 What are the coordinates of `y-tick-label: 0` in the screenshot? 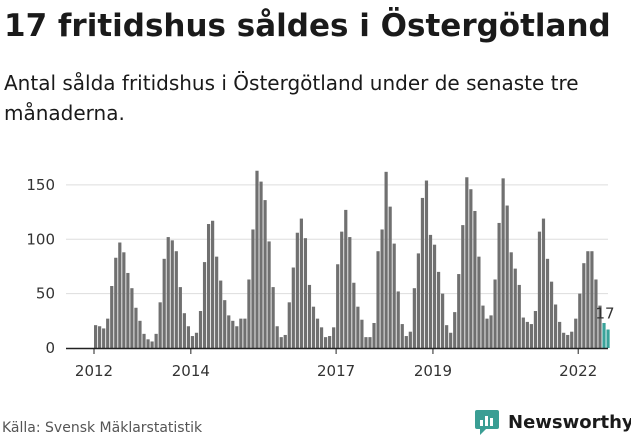 It's located at (50, 348).